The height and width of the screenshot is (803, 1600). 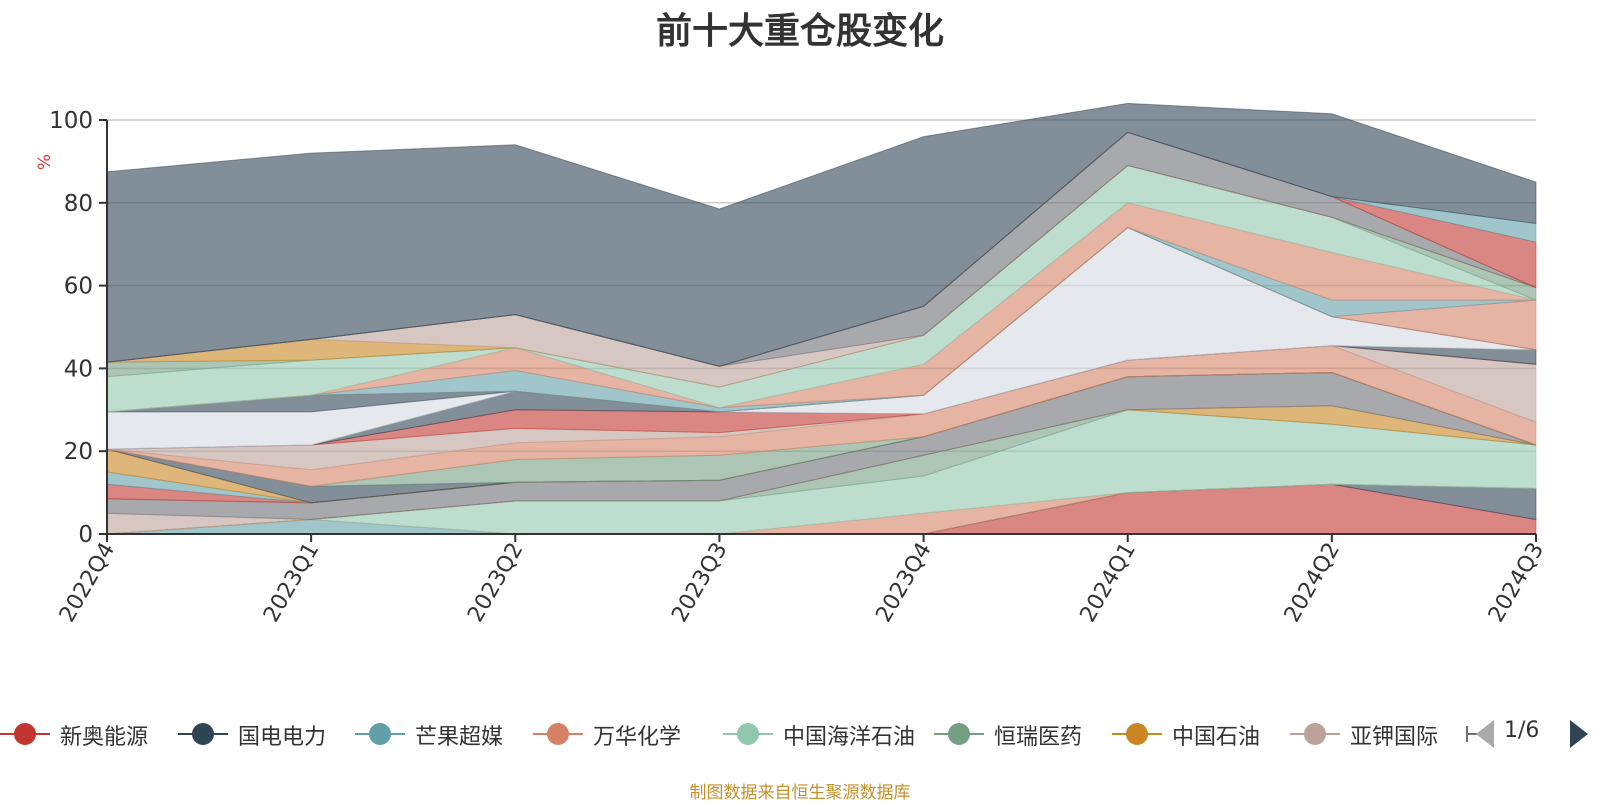 I want to click on y-tick-label: 80, so click(x=78, y=204).